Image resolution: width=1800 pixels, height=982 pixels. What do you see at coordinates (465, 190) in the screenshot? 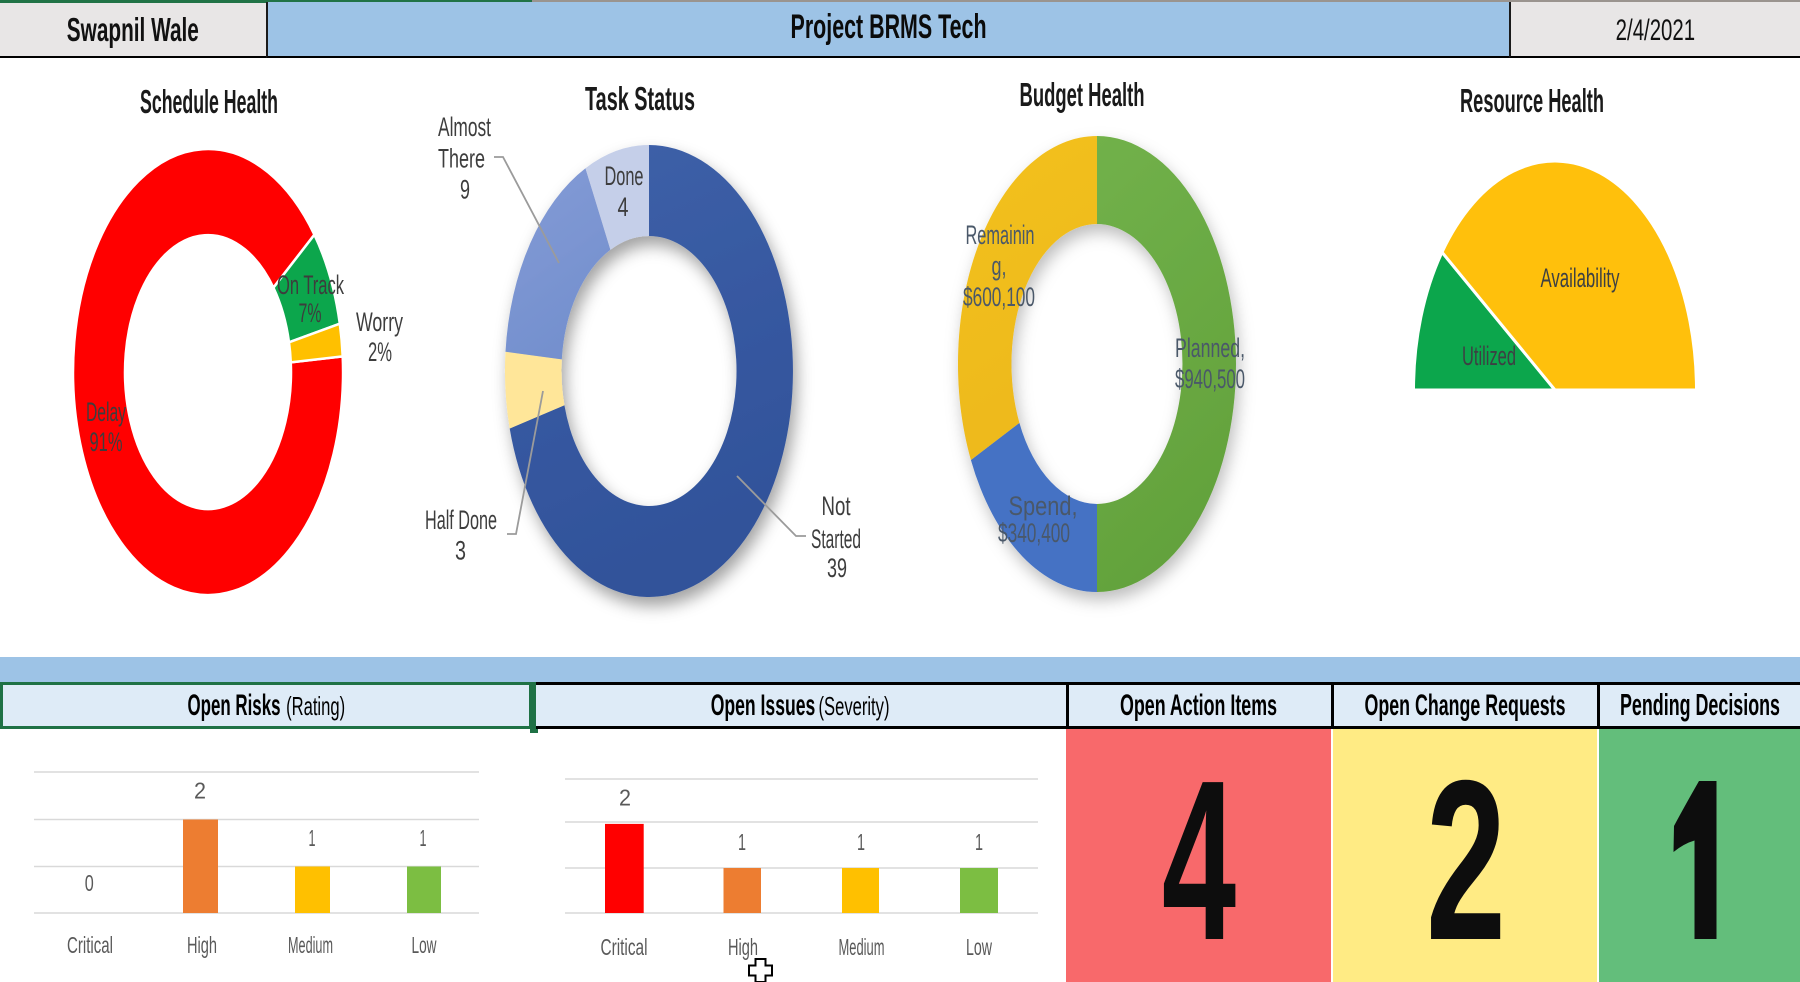
I see `svg-text: 9` at bounding box center [465, 190].